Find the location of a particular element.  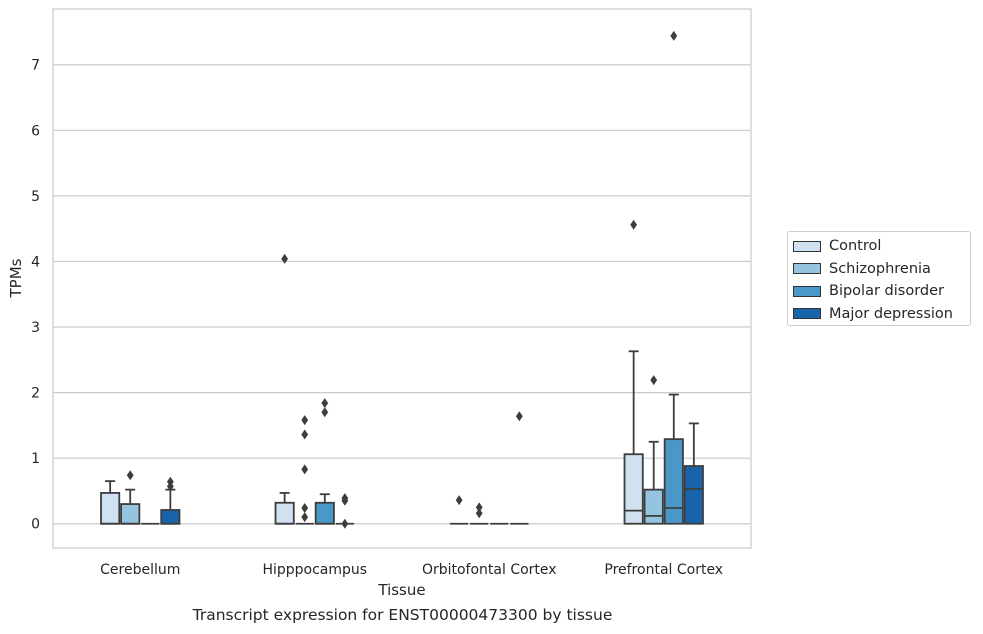

legend-swatch-control is located at coordinates (807, 246).